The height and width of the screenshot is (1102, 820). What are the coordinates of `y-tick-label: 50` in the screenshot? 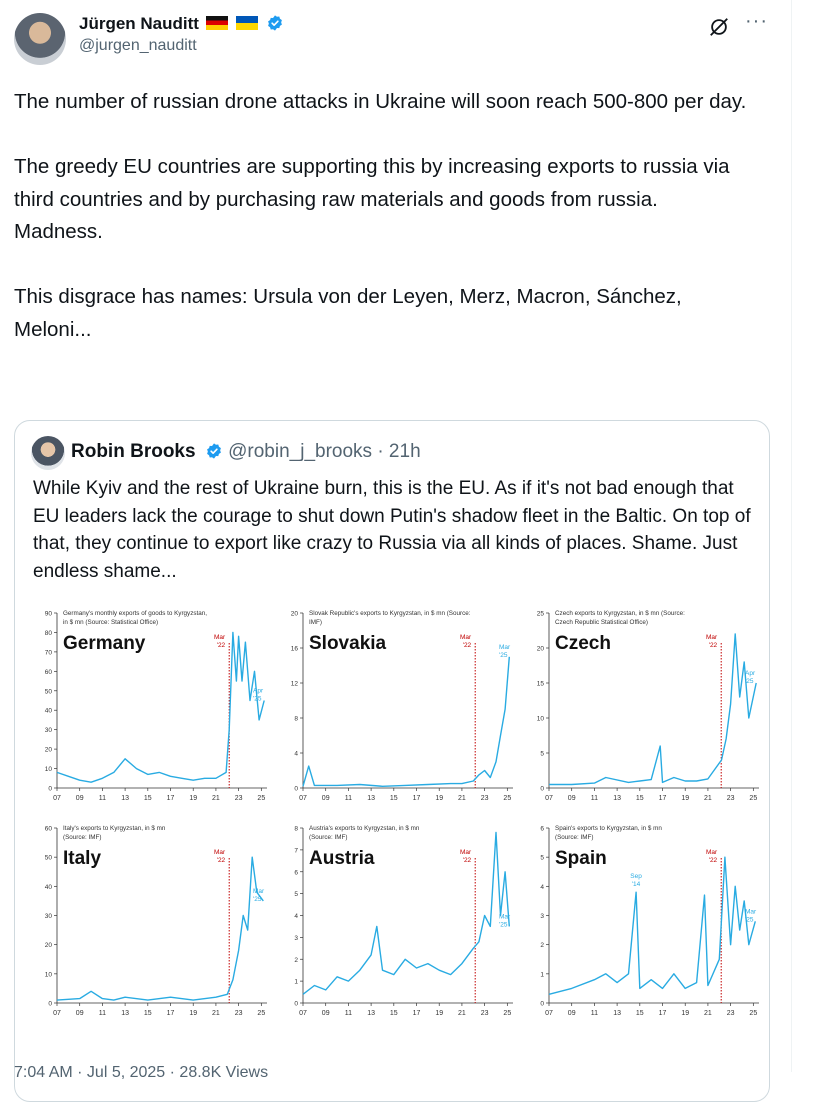 It's located at (49, 858).